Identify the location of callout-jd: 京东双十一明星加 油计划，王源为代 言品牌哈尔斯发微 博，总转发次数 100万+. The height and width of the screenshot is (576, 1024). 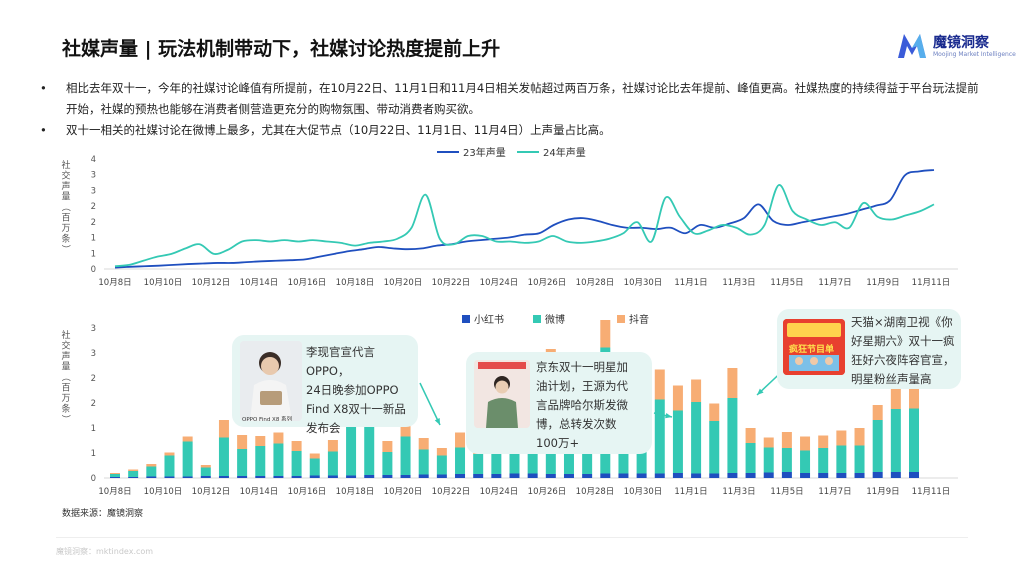
(559, 403).